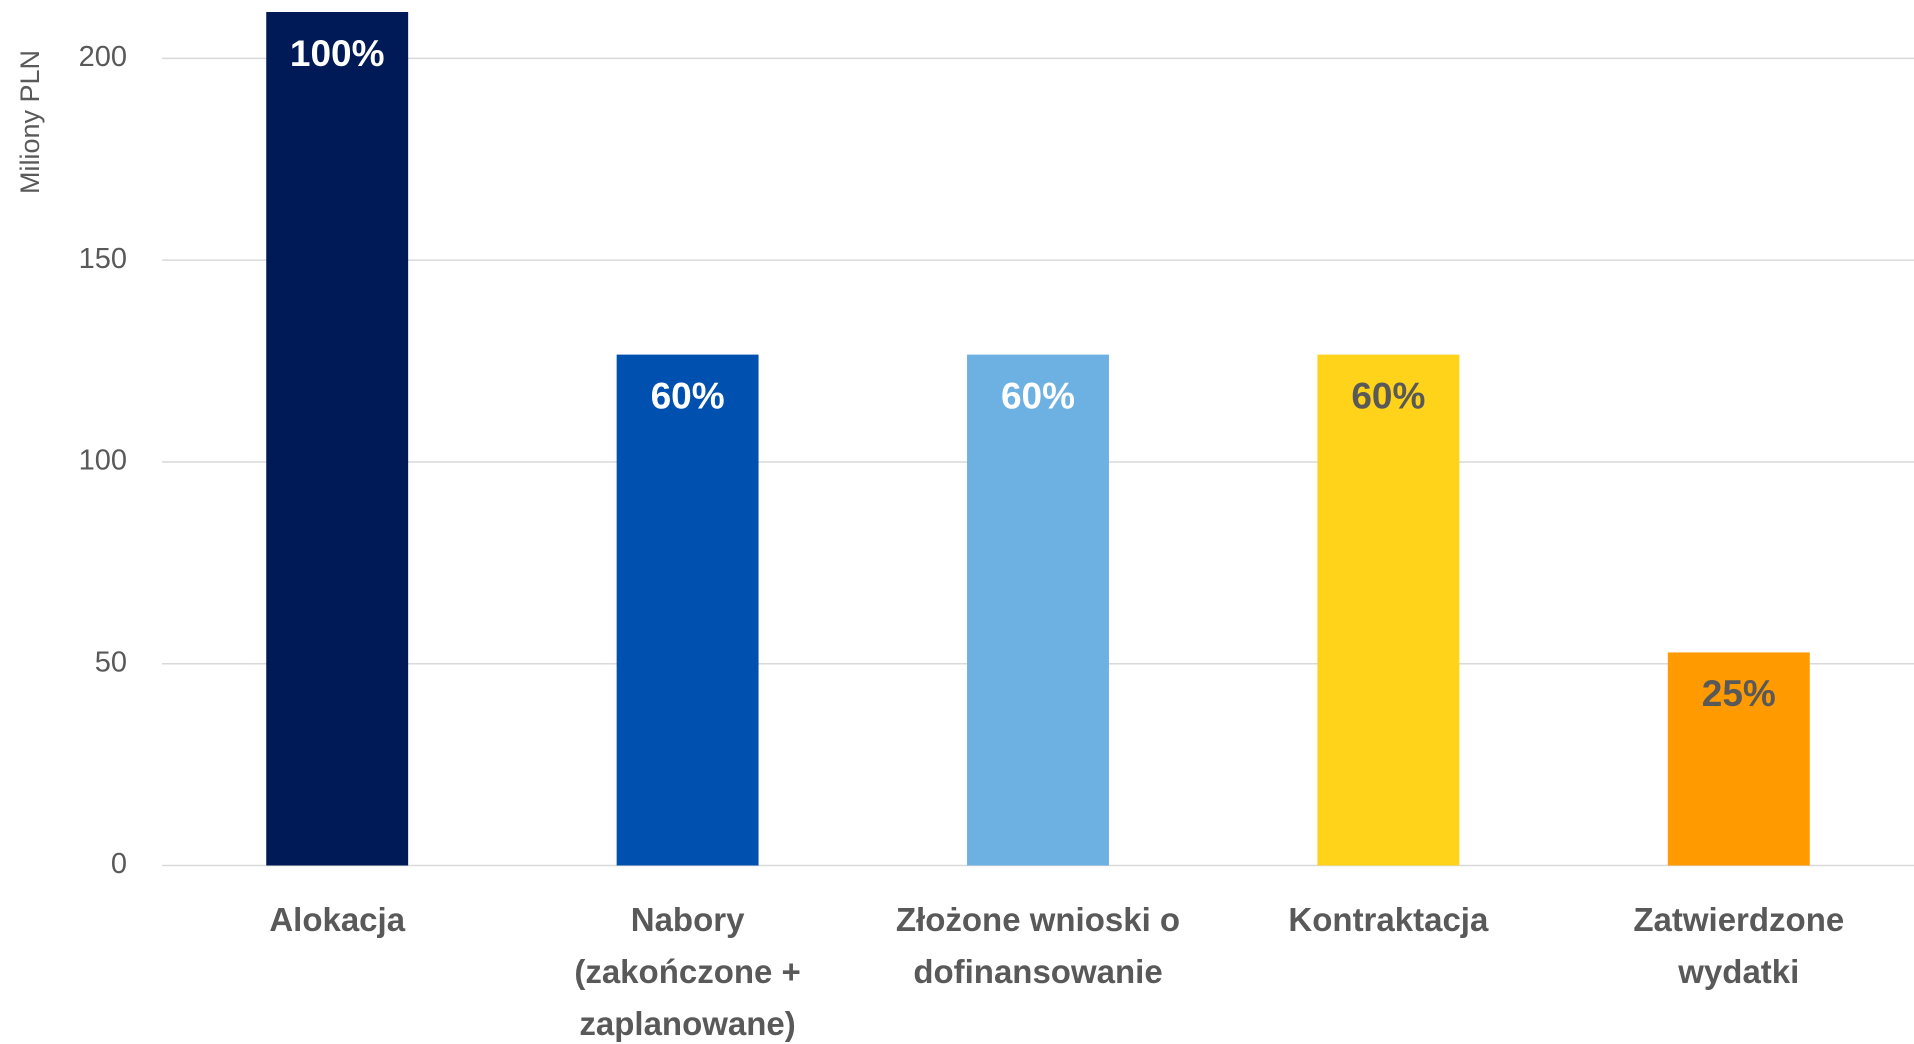  I want to click on y-tick-label: 50, so click(111, 662).